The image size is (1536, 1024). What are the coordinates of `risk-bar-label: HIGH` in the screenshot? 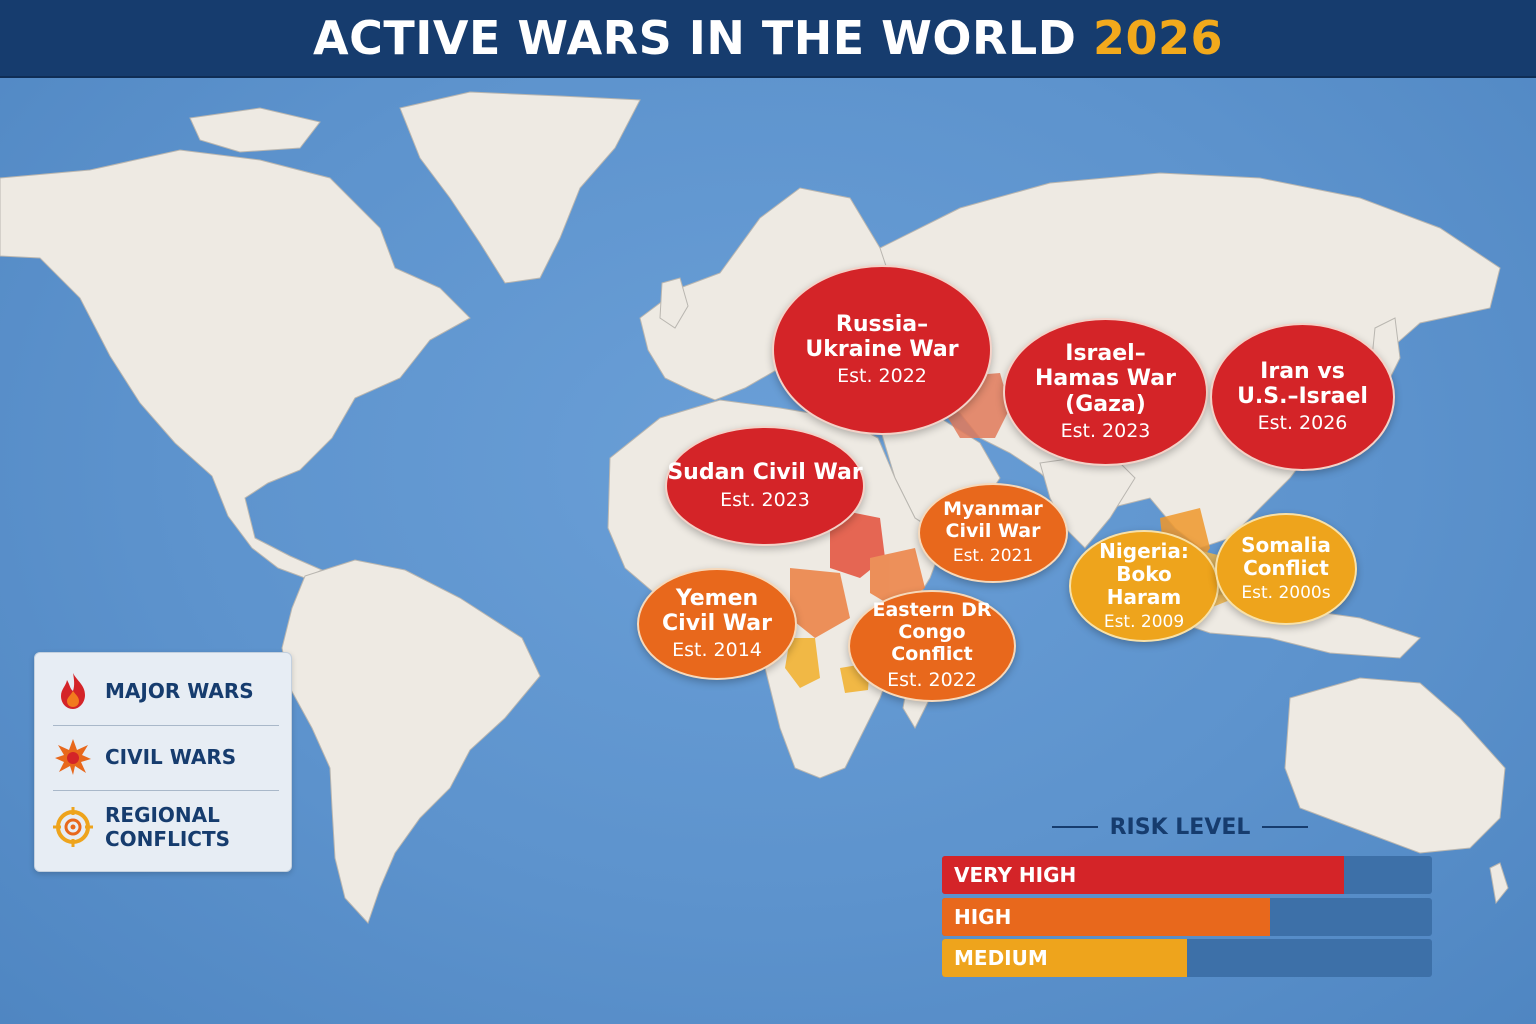 It's located at (983, 917).